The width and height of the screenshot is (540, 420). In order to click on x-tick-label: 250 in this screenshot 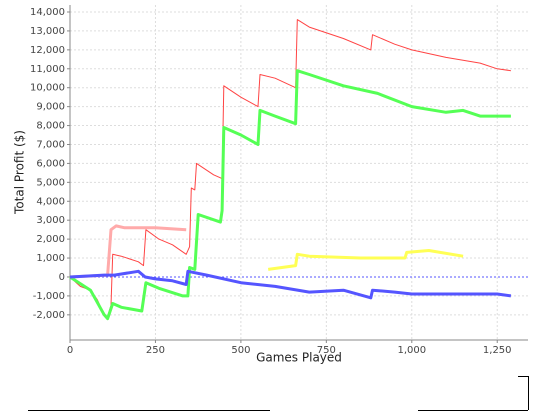, I will do `click(155, 350)`.